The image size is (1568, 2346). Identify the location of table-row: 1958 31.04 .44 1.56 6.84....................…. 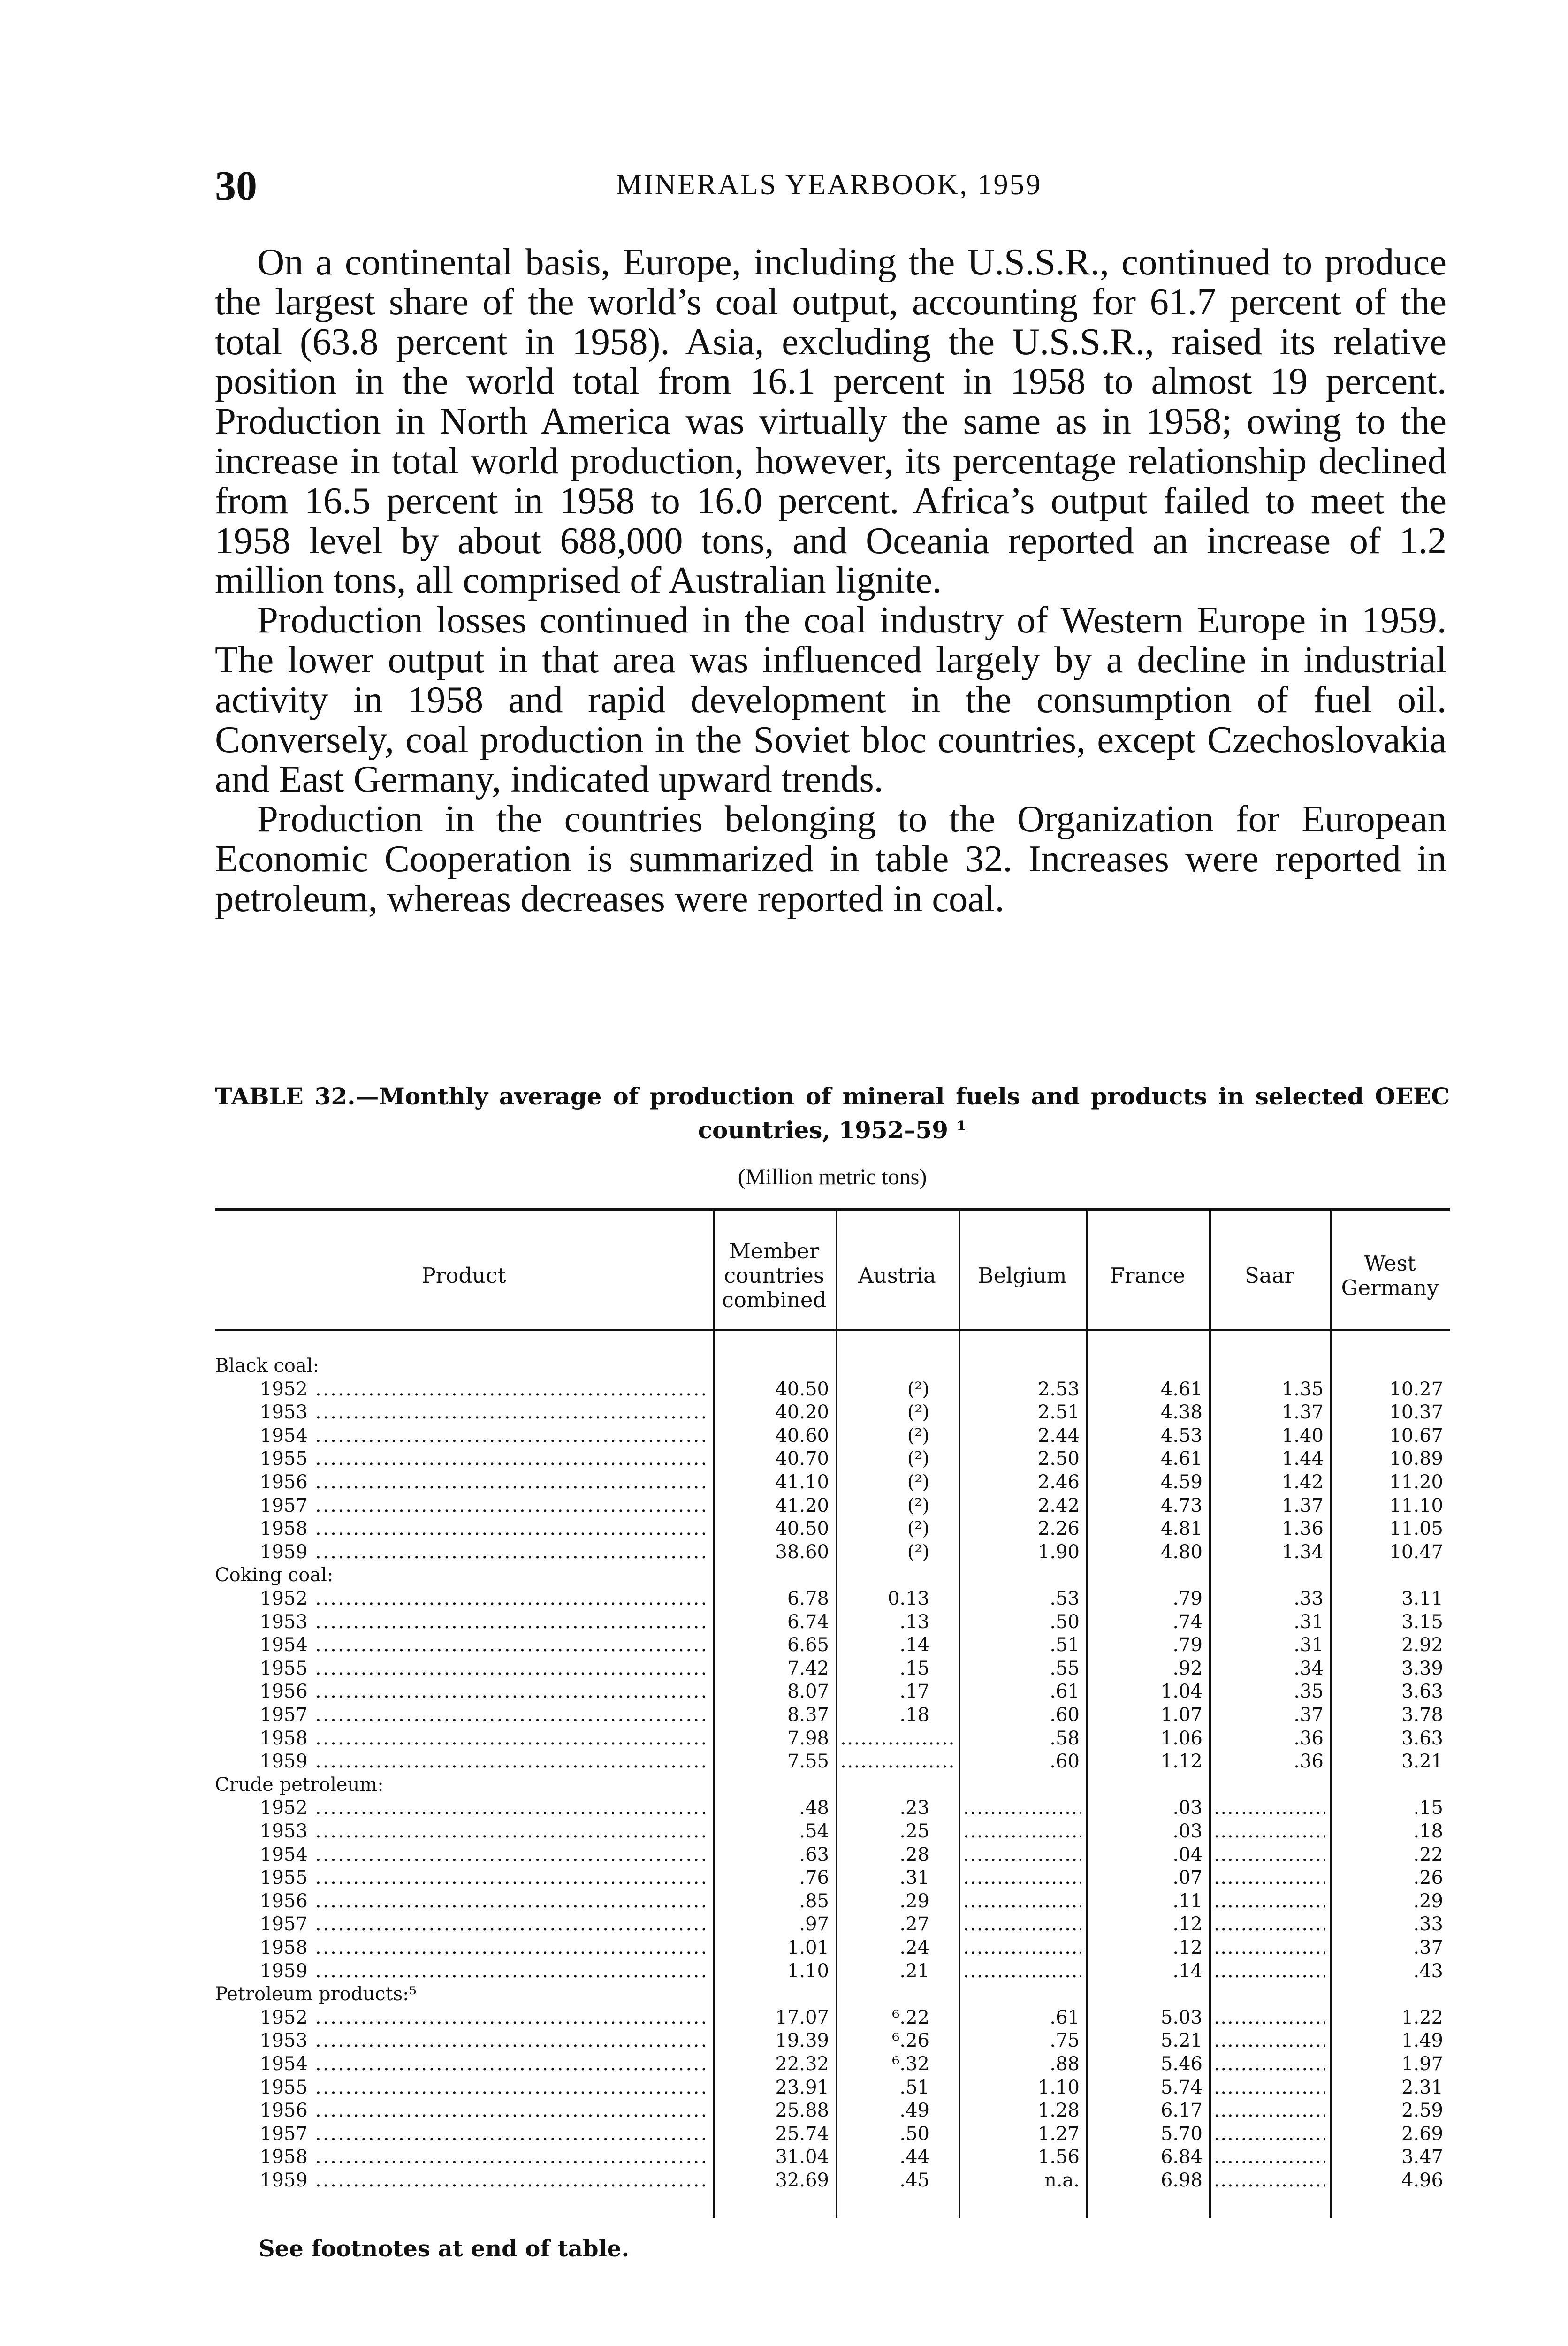
(832, 2157).